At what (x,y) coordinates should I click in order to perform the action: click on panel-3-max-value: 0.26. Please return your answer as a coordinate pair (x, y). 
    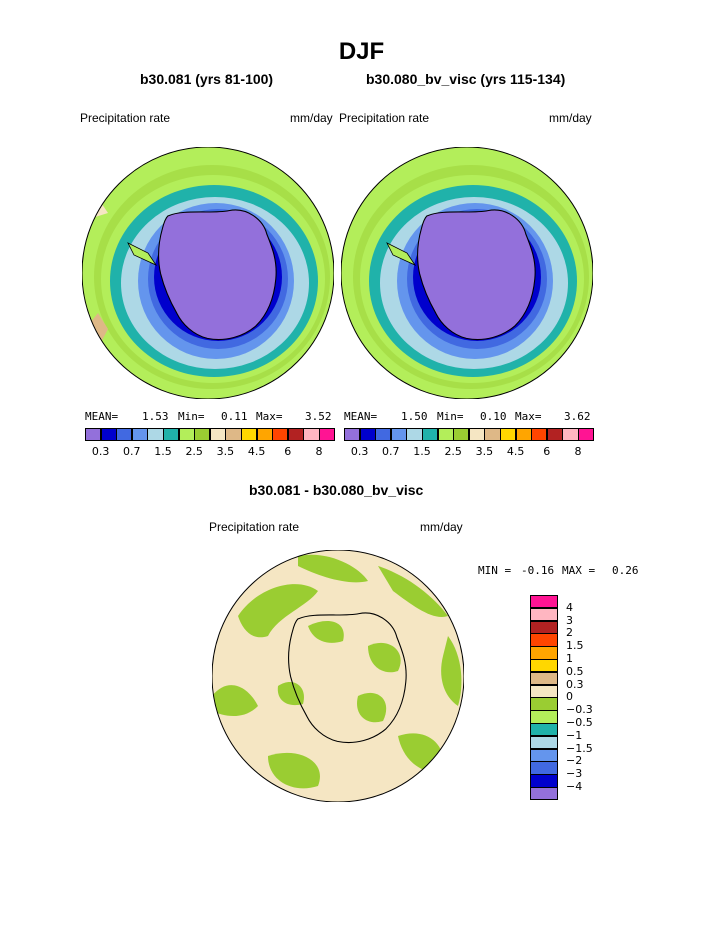
    Looking at the image, I should click on (625, 570).